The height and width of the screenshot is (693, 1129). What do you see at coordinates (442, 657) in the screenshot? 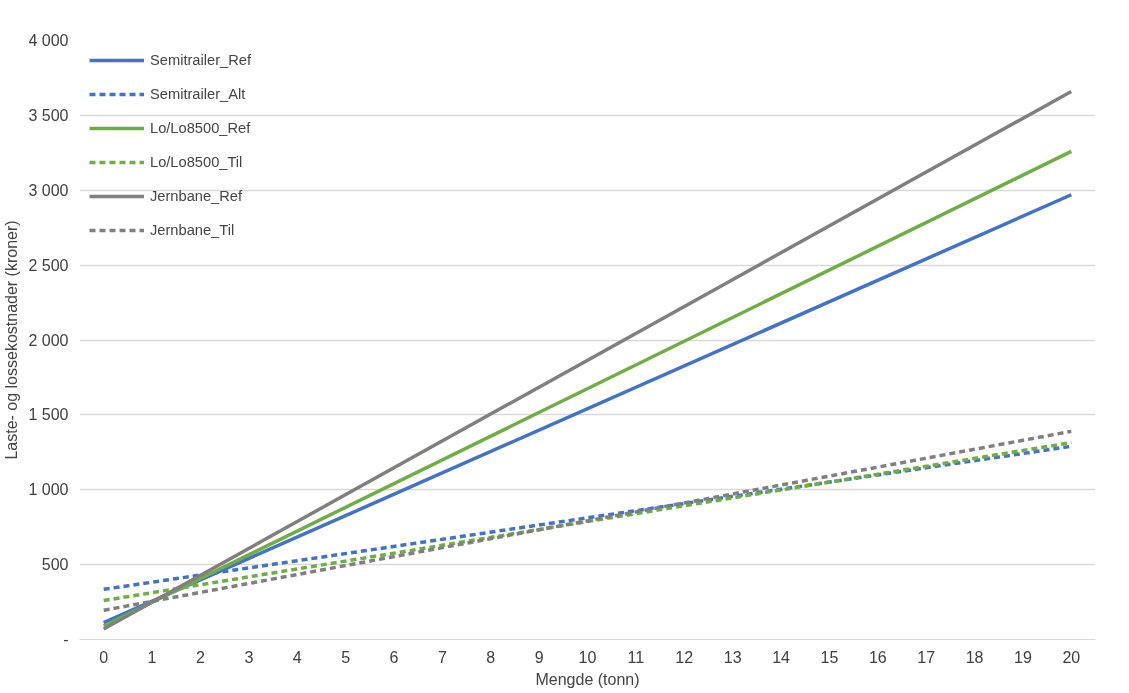
I see `x-tick-label: 7` at bounding box center [442, 657].